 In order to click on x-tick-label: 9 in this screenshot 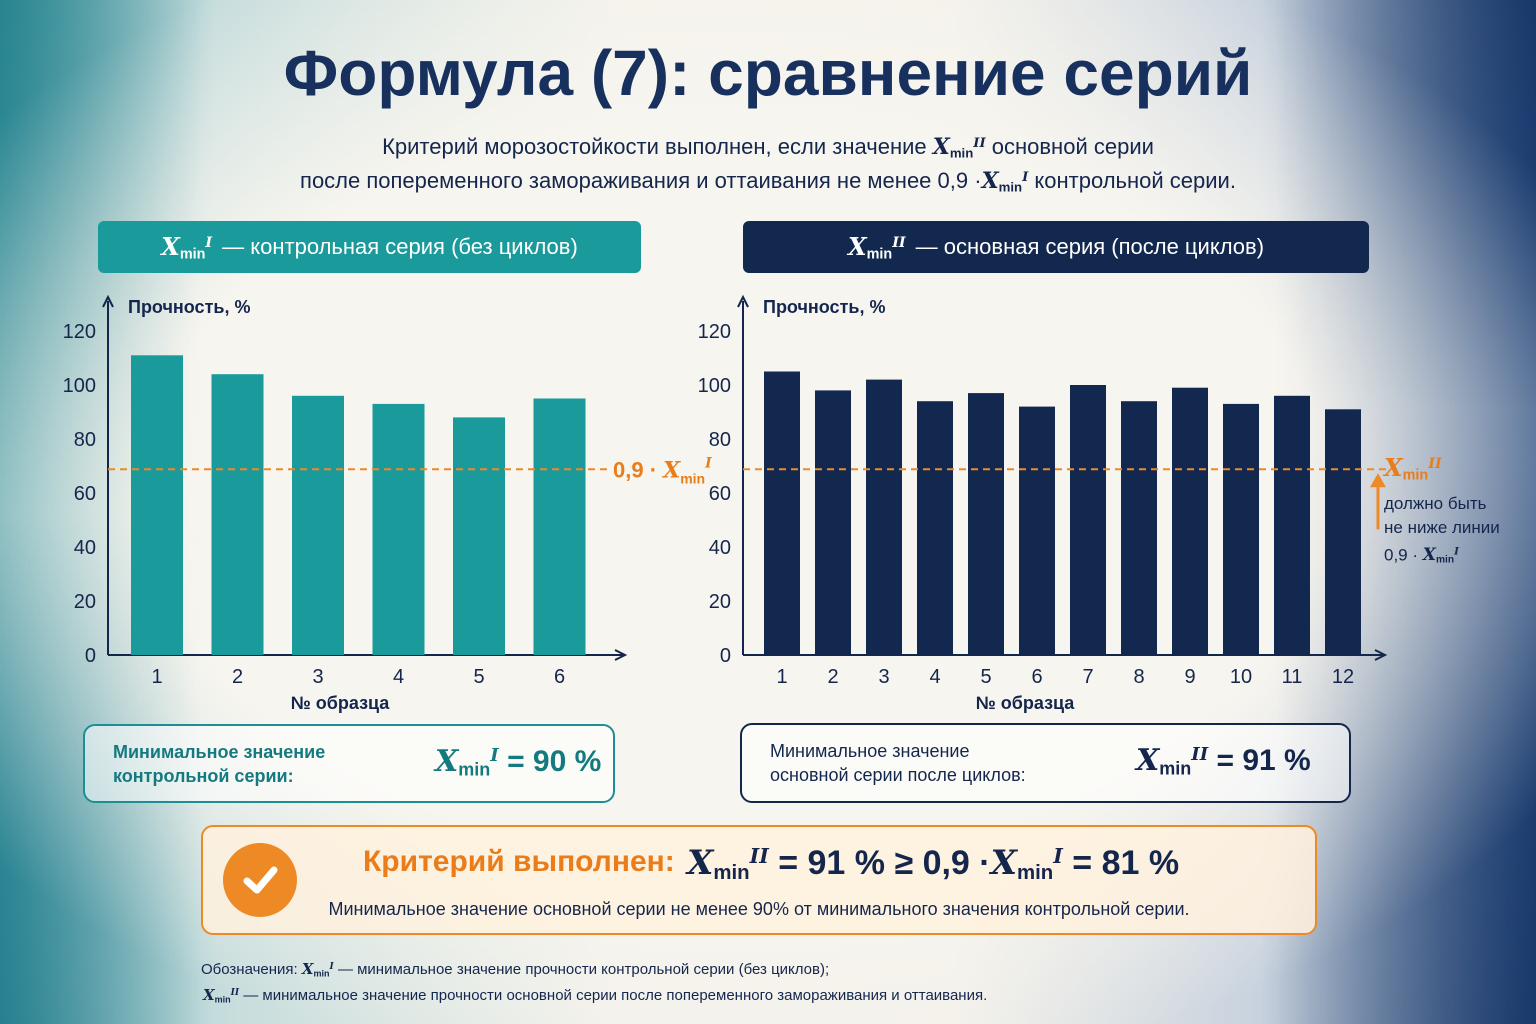, I will do `click(1189, 677)`.